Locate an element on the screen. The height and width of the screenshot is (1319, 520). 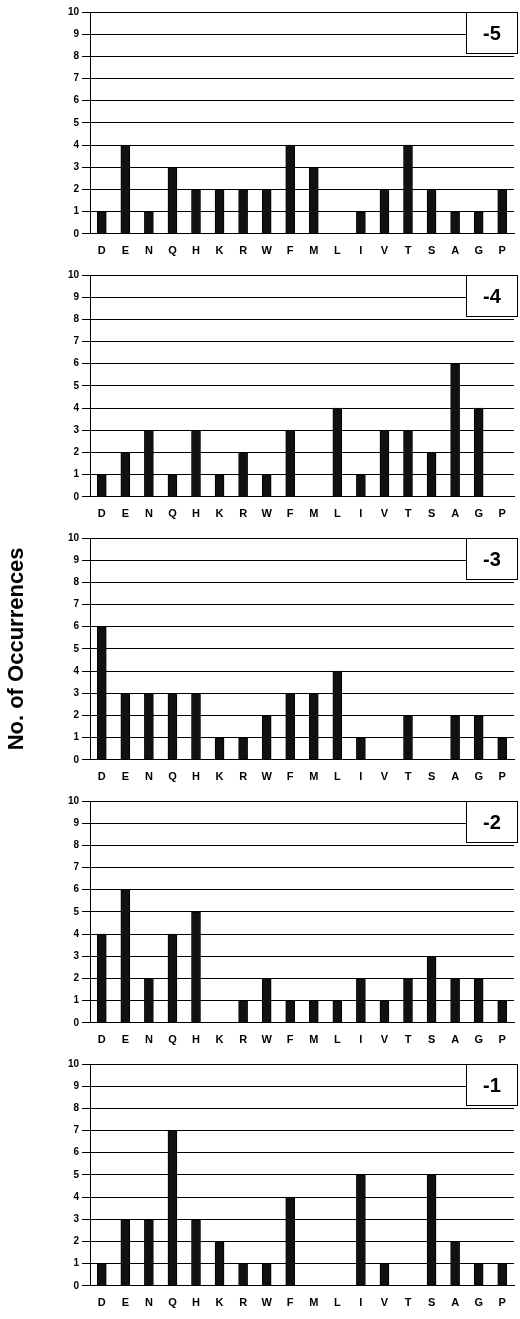
text: -5 is located at coordinates (492, 33).